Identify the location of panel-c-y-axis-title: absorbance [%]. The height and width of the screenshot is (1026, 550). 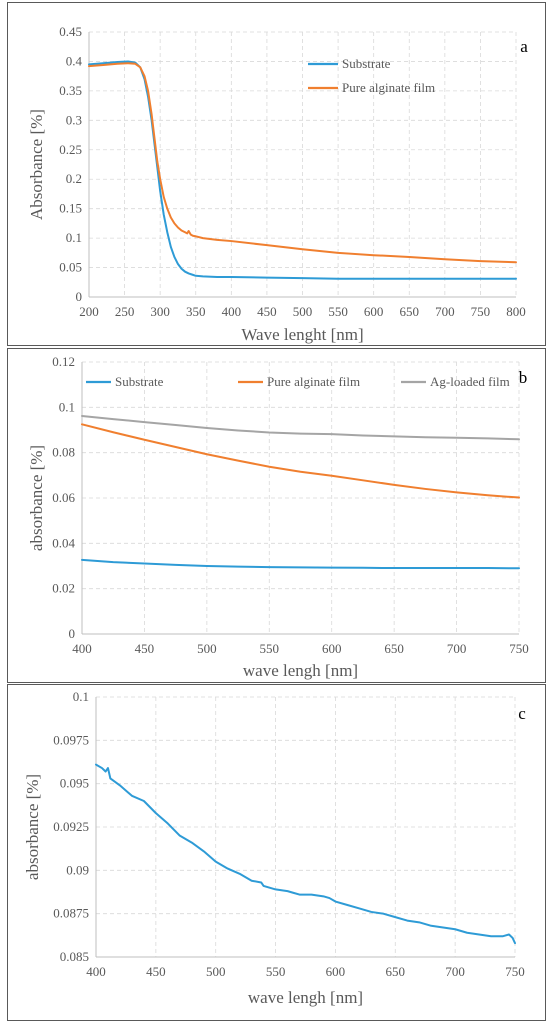
(32, 827).